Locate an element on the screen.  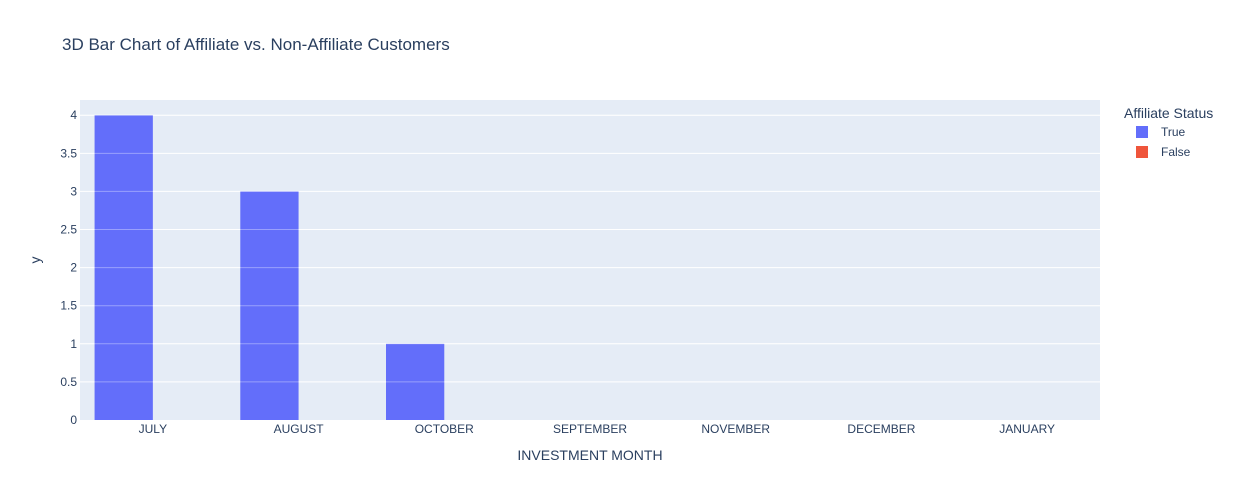
y-tick-label: 0.5 is located at coordinates (68, 382).